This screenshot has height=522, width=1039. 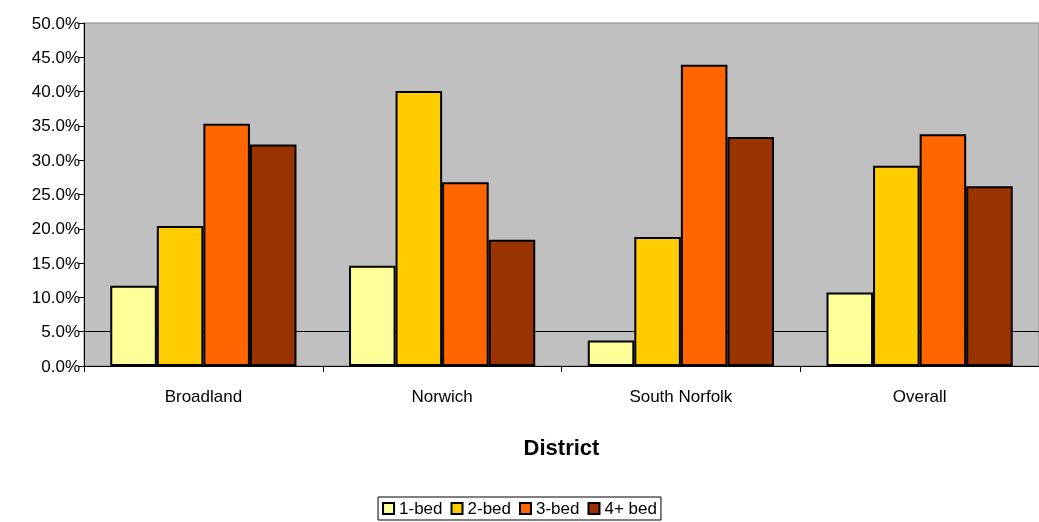 I want to click on y-tick-label: 50.0%, so click(x=55, y=23).